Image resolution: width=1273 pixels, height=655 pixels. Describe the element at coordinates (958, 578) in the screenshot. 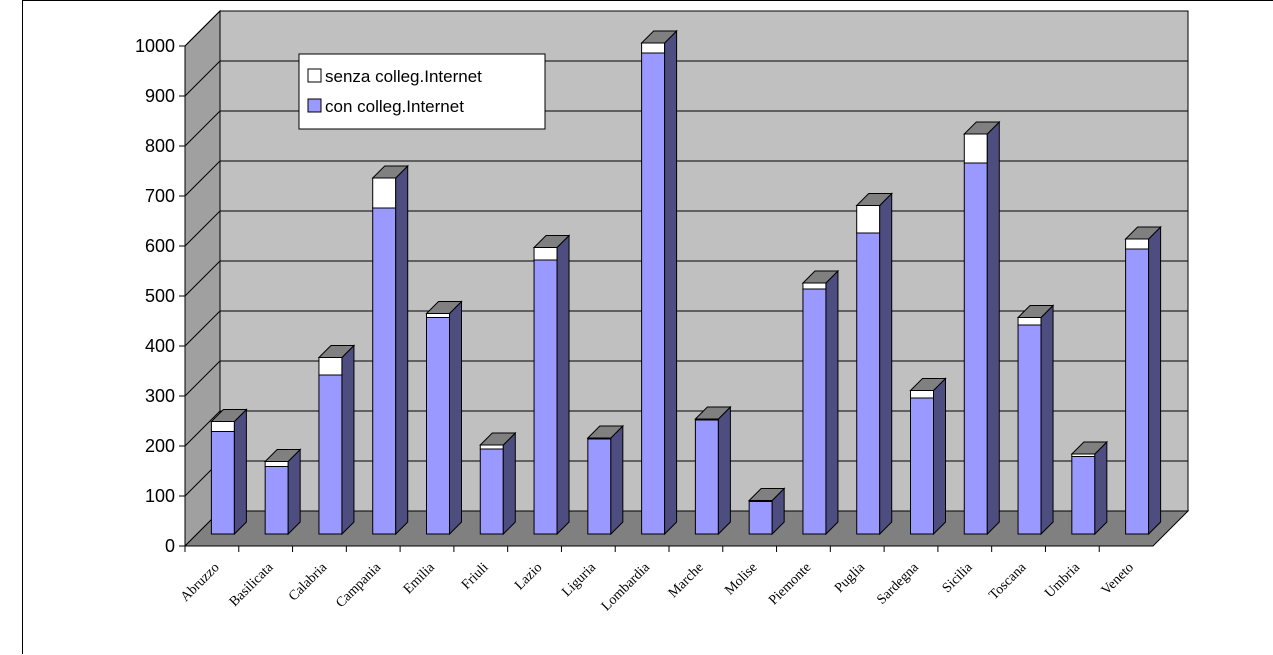

I see `x-category-label: Sicilia` at that location.